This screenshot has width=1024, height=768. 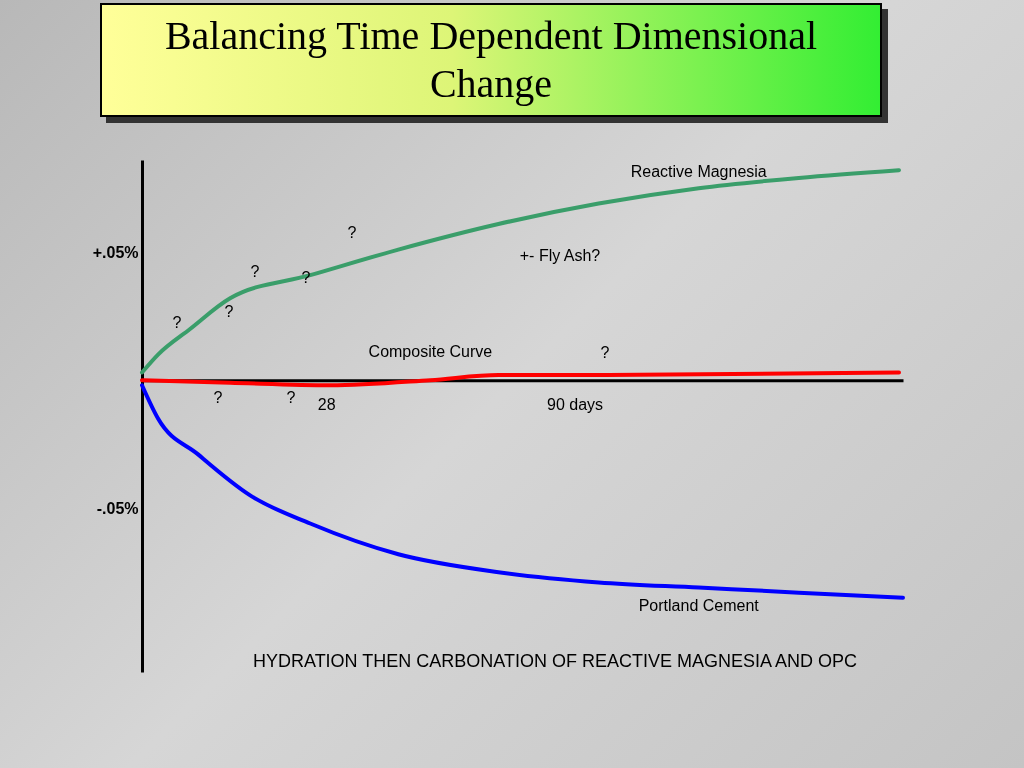 I want to click on series-label: Composite Curve, so click(x=430, y=352).